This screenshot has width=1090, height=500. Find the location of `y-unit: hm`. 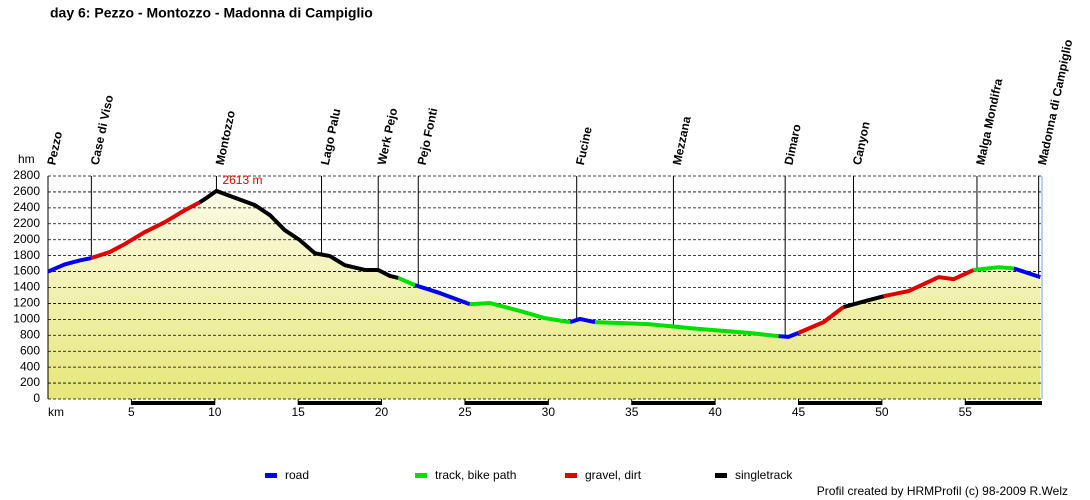

y-unit: hm is located at coordinates (26, 159).